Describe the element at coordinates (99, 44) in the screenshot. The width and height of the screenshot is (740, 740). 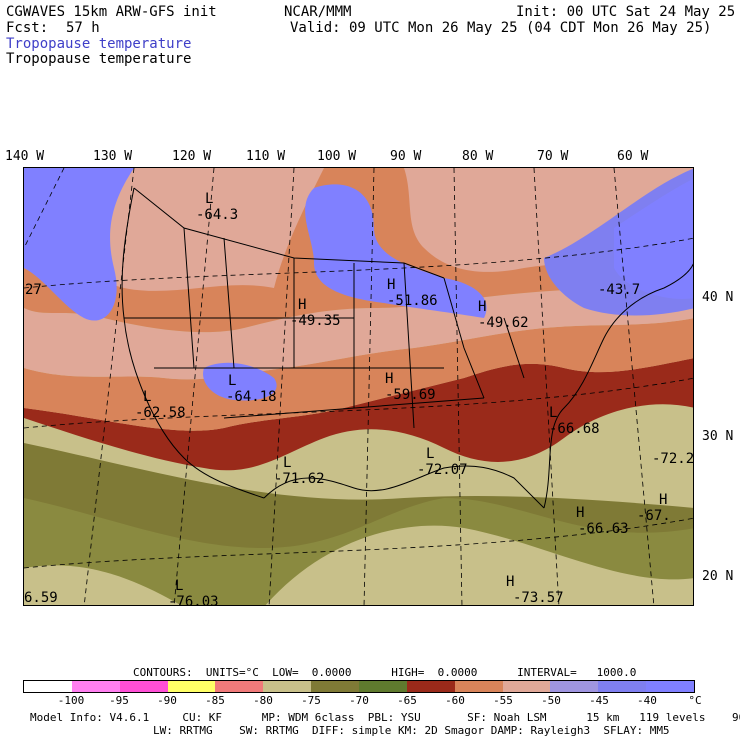
I see `field-title-colored: Tropopause temperature` at that location.